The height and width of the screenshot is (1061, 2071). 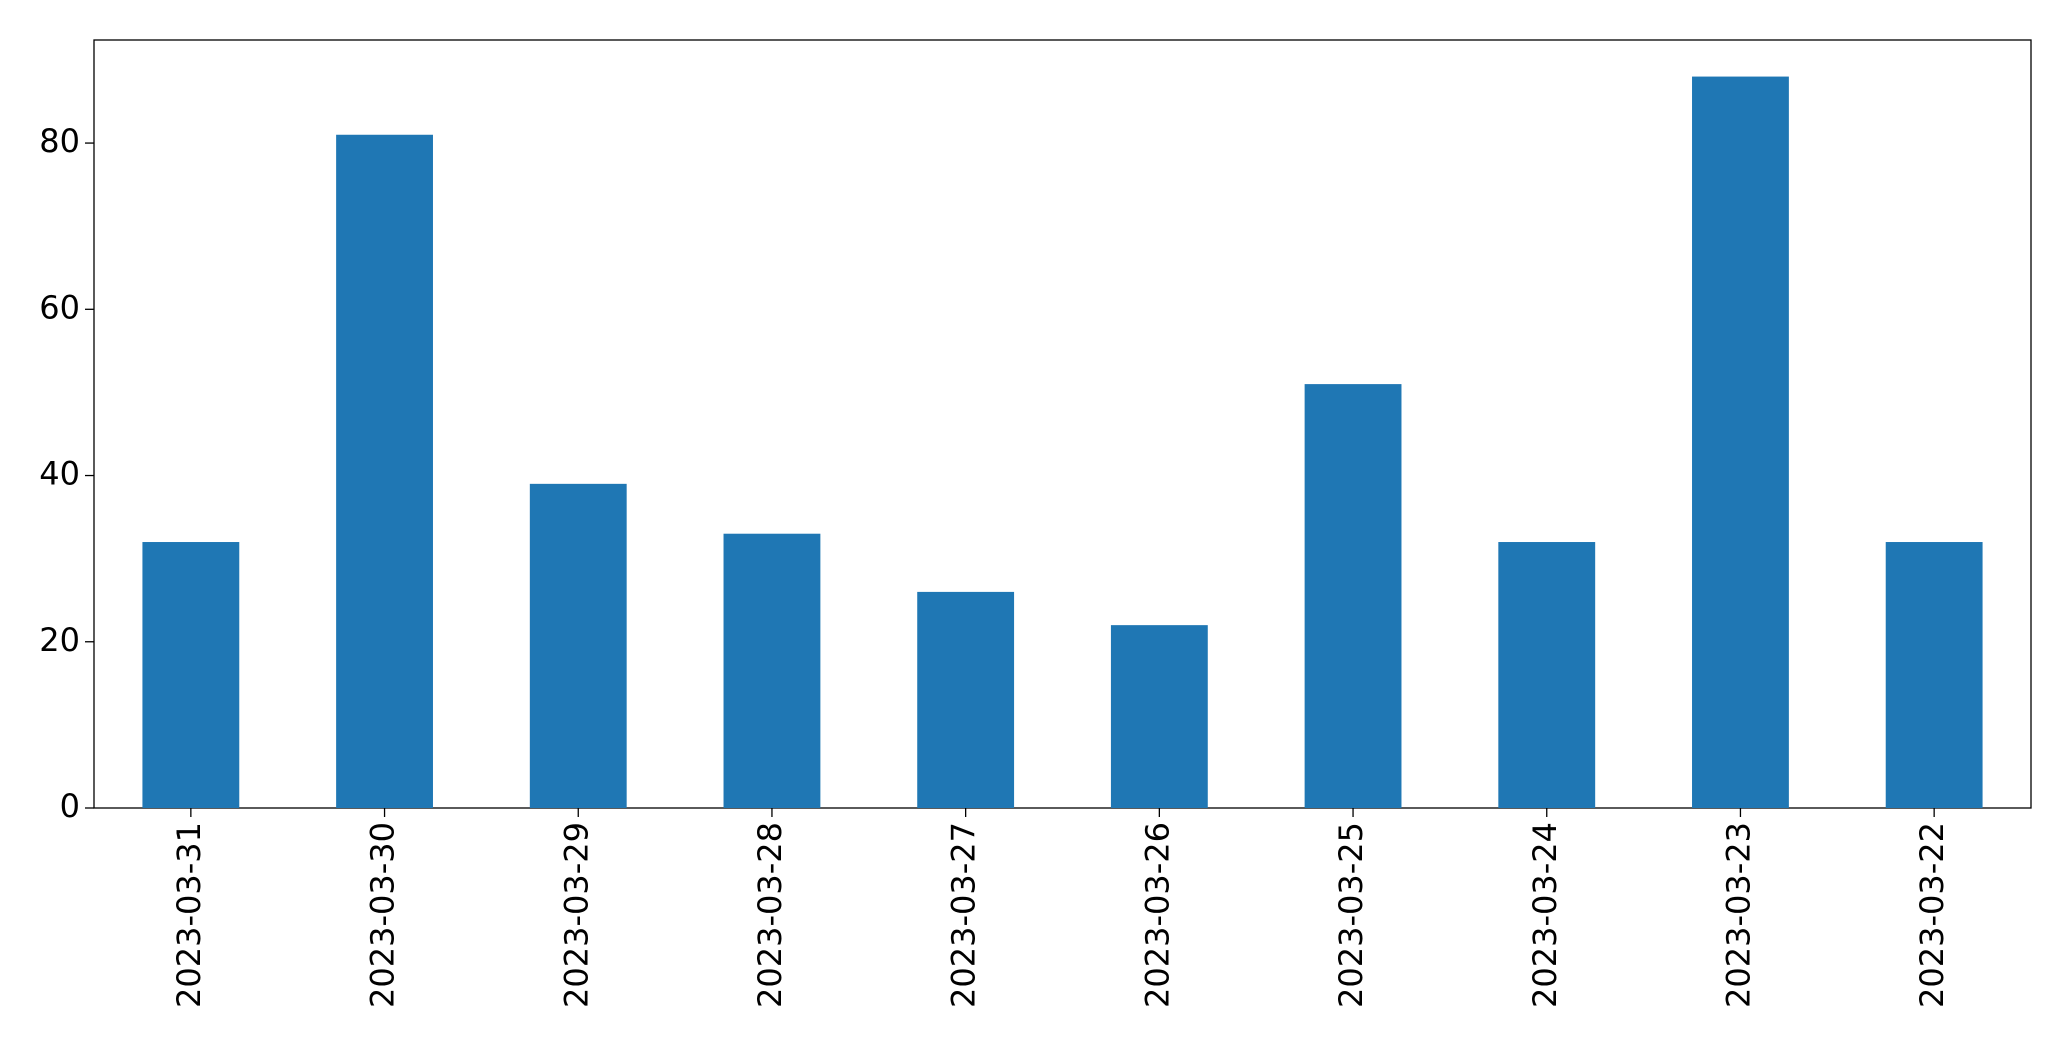 I want to click on y-tick-label: 40, so click(x=59, y=474).